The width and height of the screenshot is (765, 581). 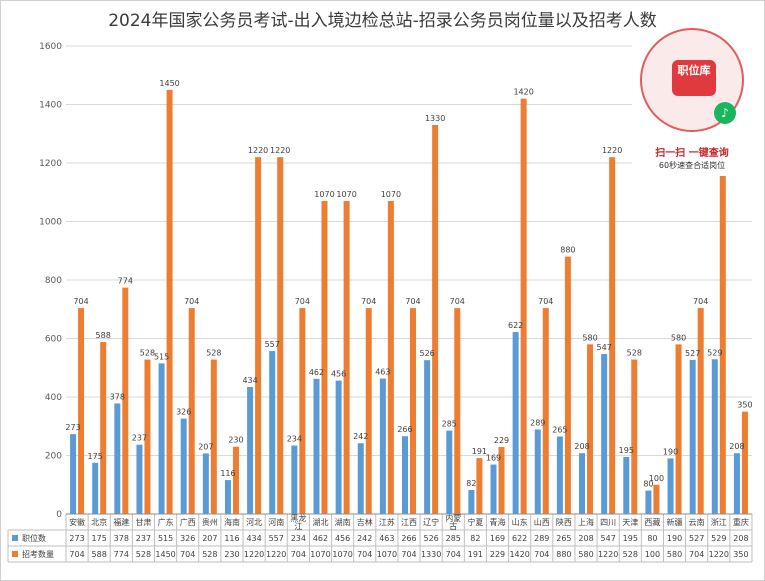 I want to click on table-cell-positions: 289, so click(x=541, y=538).